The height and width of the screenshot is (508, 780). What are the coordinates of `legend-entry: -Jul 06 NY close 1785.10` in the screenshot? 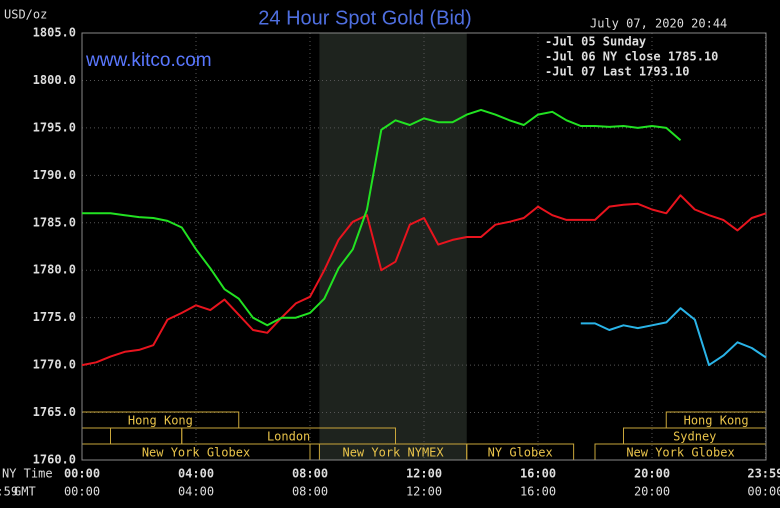 It's located at (631, 57).